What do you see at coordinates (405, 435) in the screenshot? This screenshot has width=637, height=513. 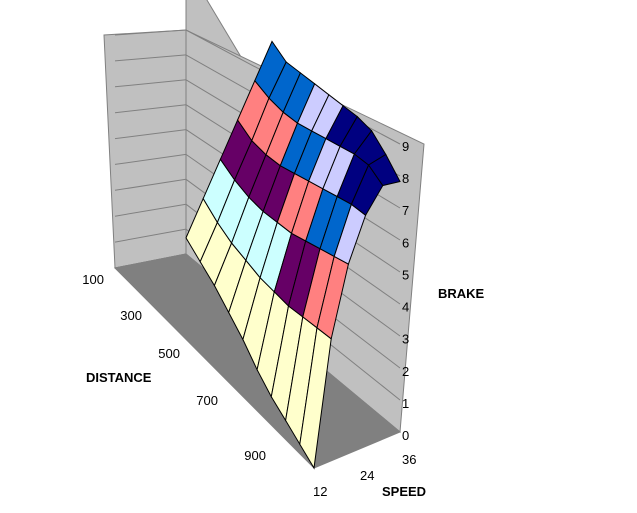 I see `brake-tick-label: 0` at bounding box center [405, 435].